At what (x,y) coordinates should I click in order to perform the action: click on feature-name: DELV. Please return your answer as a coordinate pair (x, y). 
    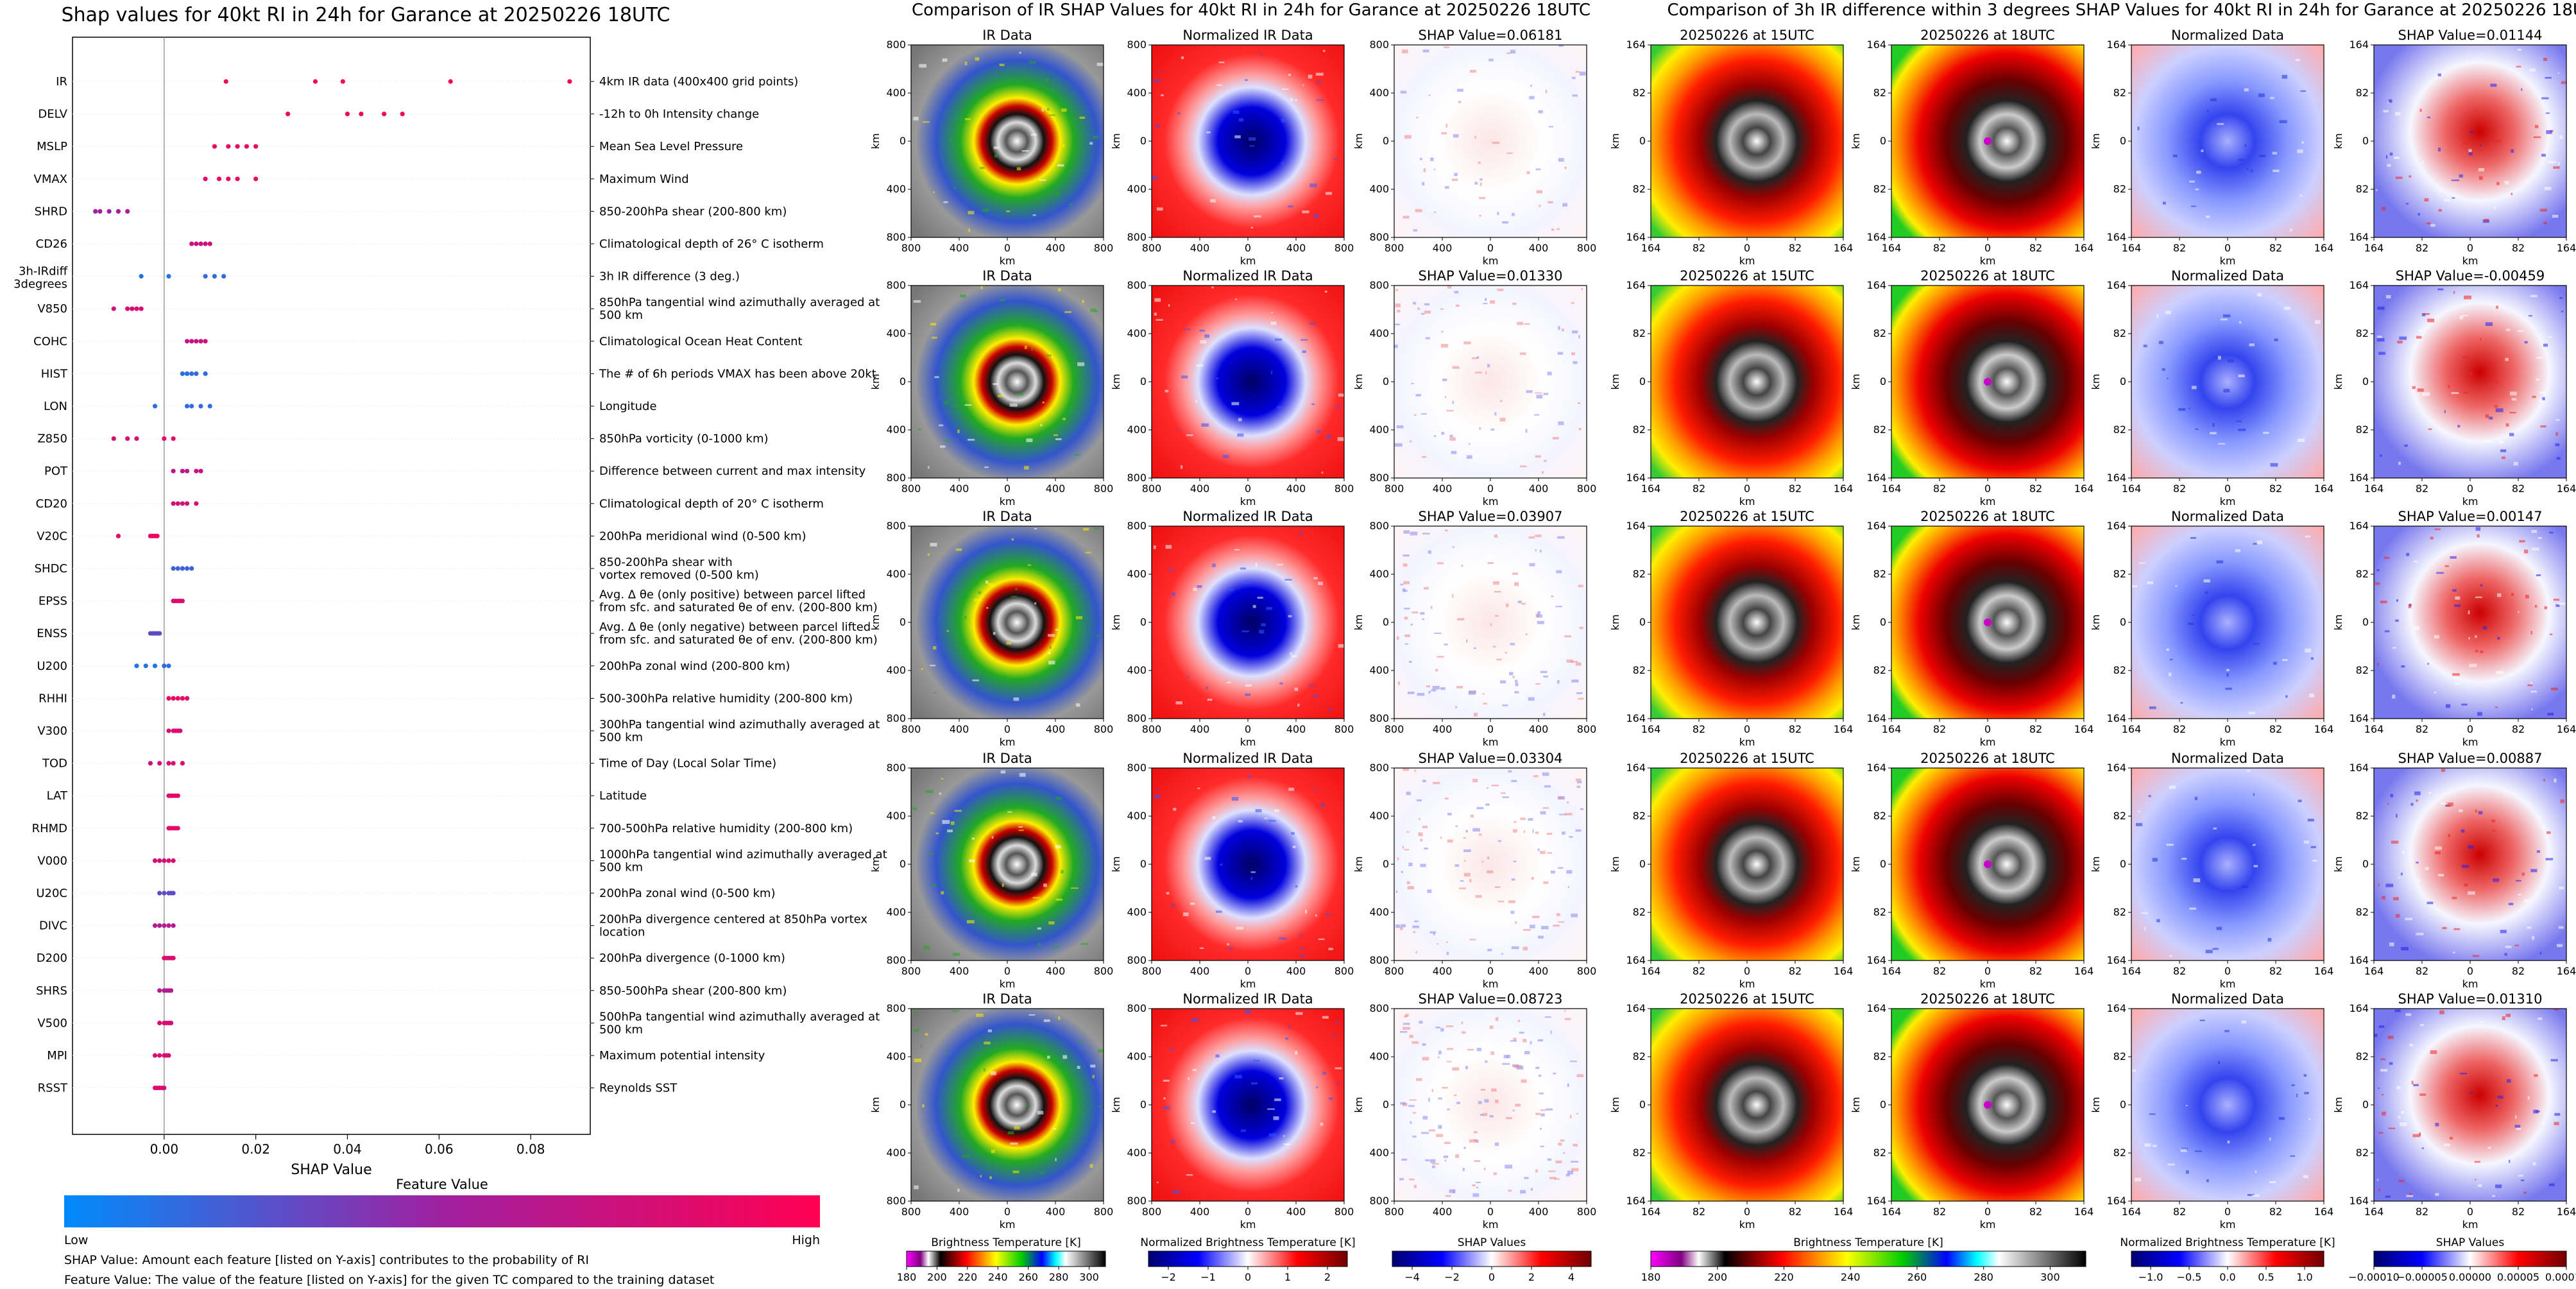
    Looking at the image, I should click on (53, 114).